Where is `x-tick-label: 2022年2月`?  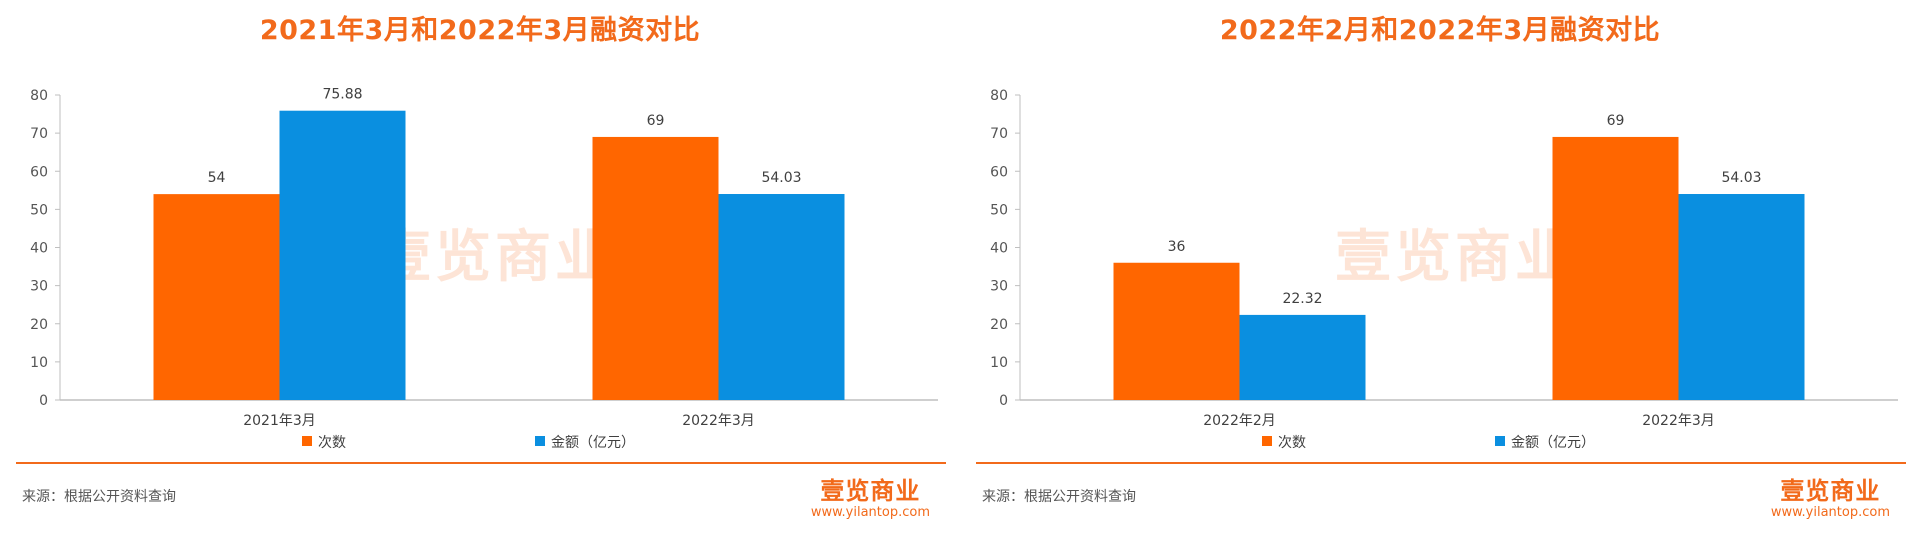 x-tick-label: 2022年2月 is located at coordinates (1239, 421).